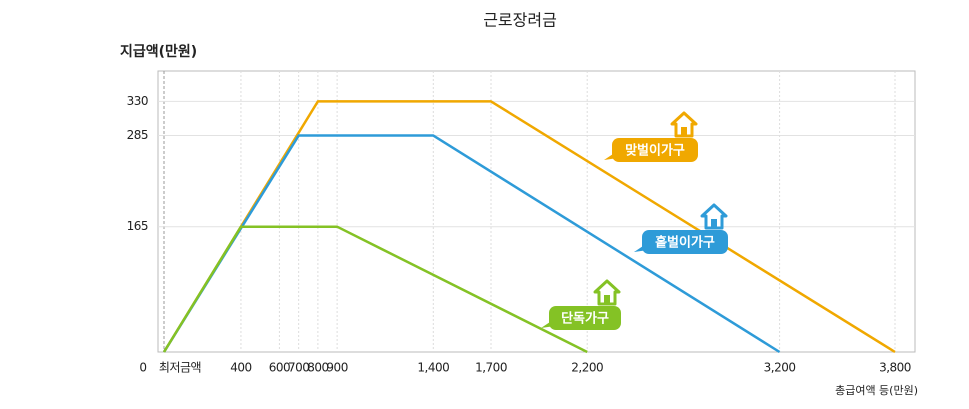 The image size is (969, 409). What do you see at coordinates (491, 368) in the screenshot?
I see `x-tick-label: 1,700` at bounding box center [491, 368].